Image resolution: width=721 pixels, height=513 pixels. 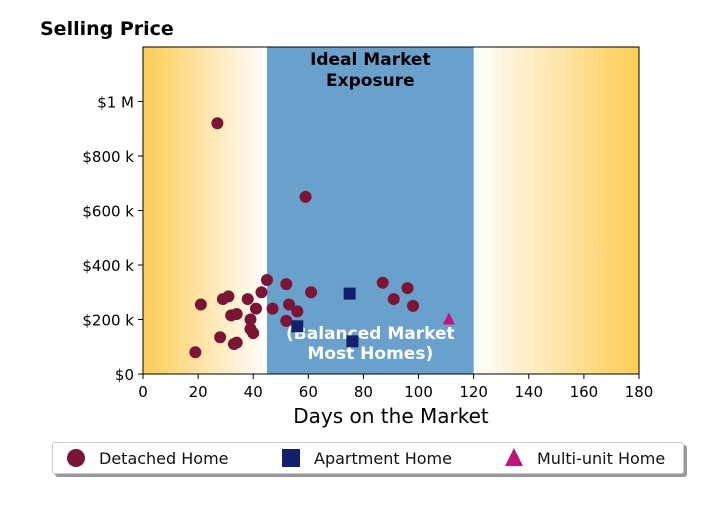 What do you see at coordinates (370, 344) in the screenshot?
I see `region-label-balanced: (Balanced Market Most Homes)` at bounding box center [370, 344].